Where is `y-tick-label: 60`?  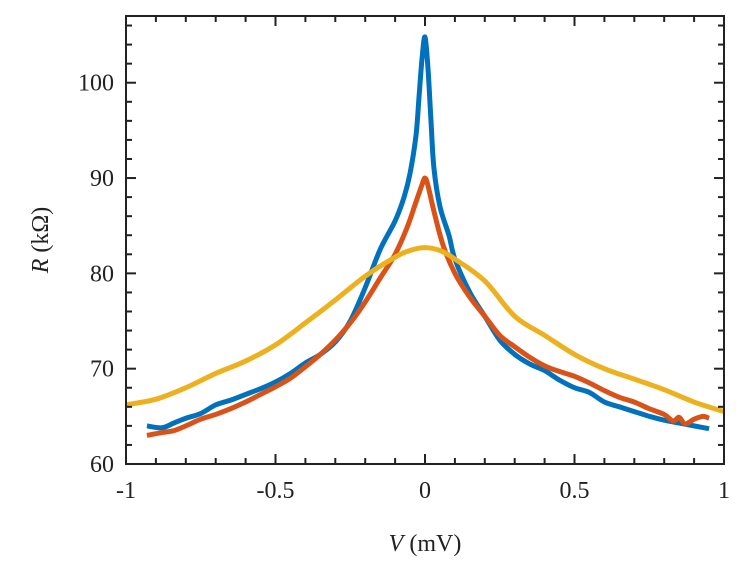
y-tick-label: 60 is located at coordinates (102, 465).